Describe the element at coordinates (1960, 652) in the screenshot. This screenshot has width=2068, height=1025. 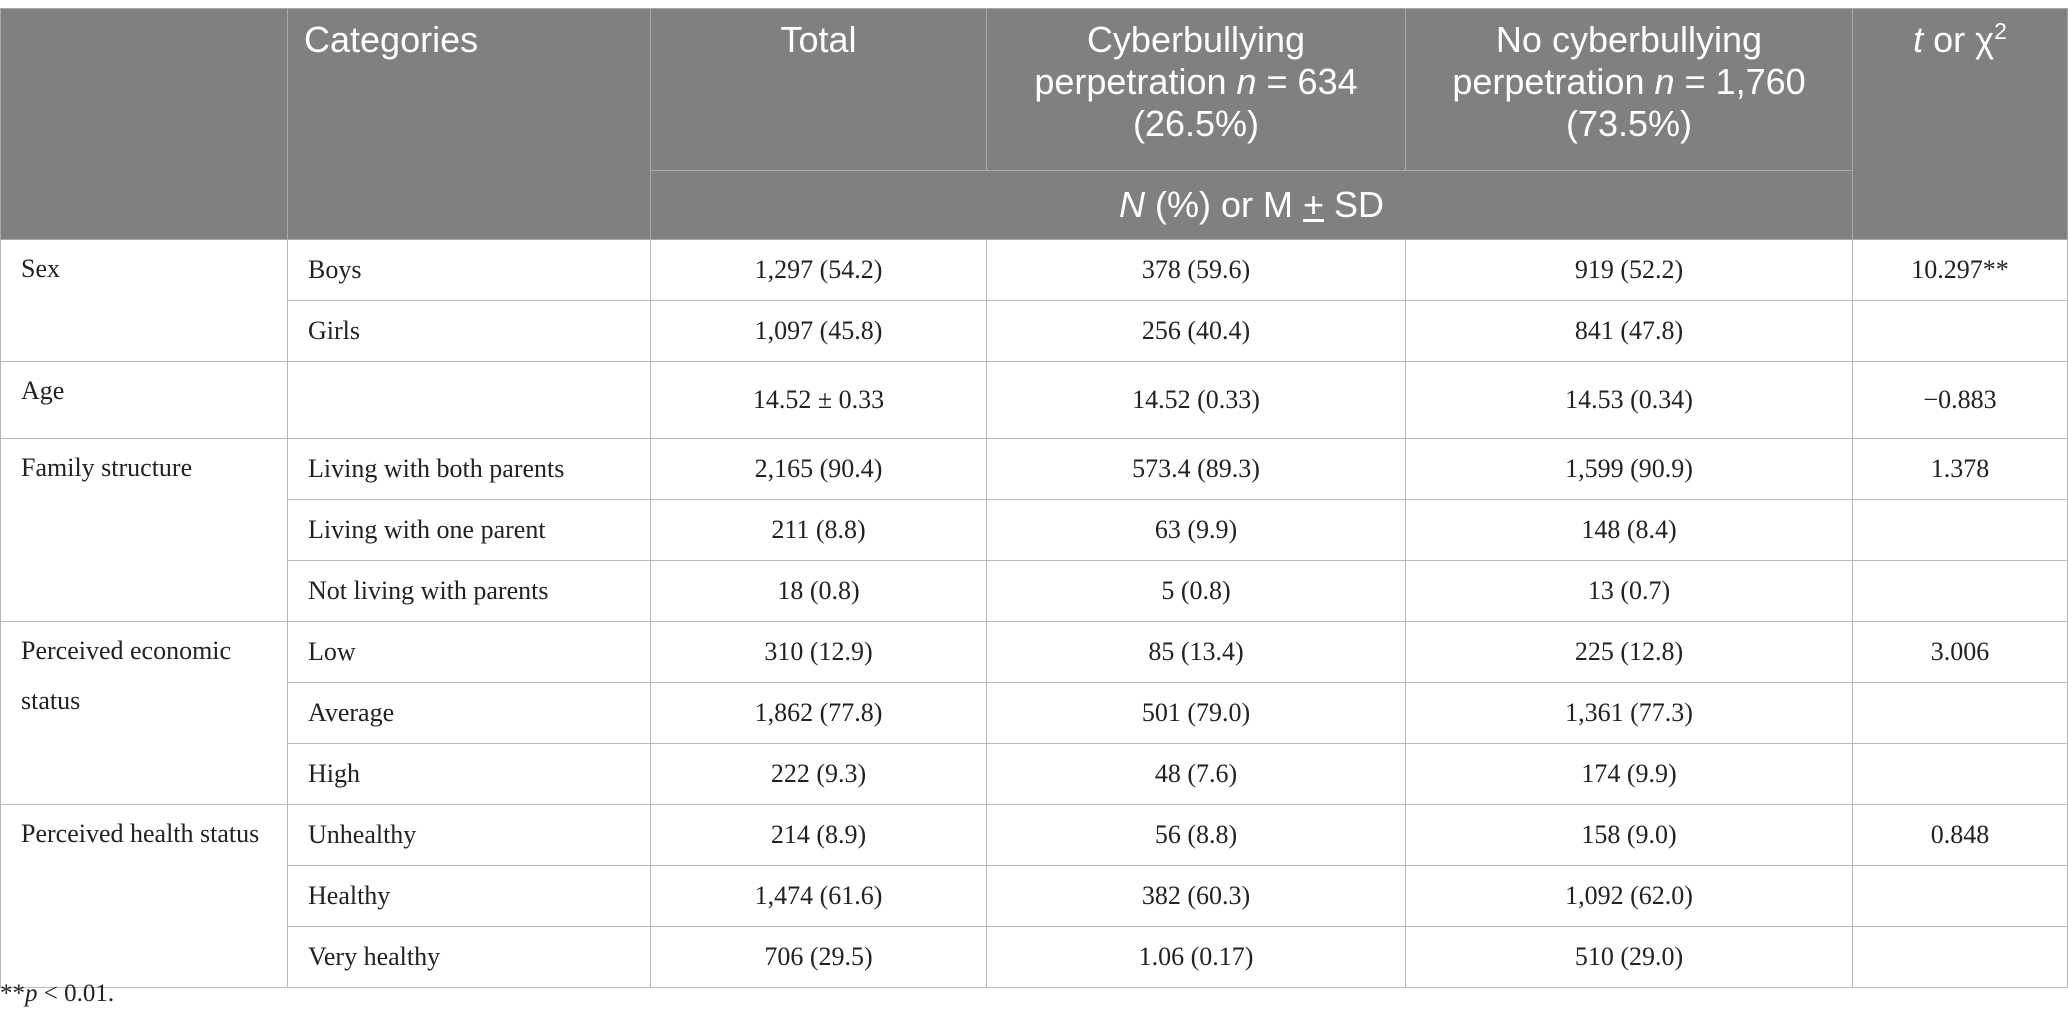
I see `statistic-cell: 3.006` at that location.